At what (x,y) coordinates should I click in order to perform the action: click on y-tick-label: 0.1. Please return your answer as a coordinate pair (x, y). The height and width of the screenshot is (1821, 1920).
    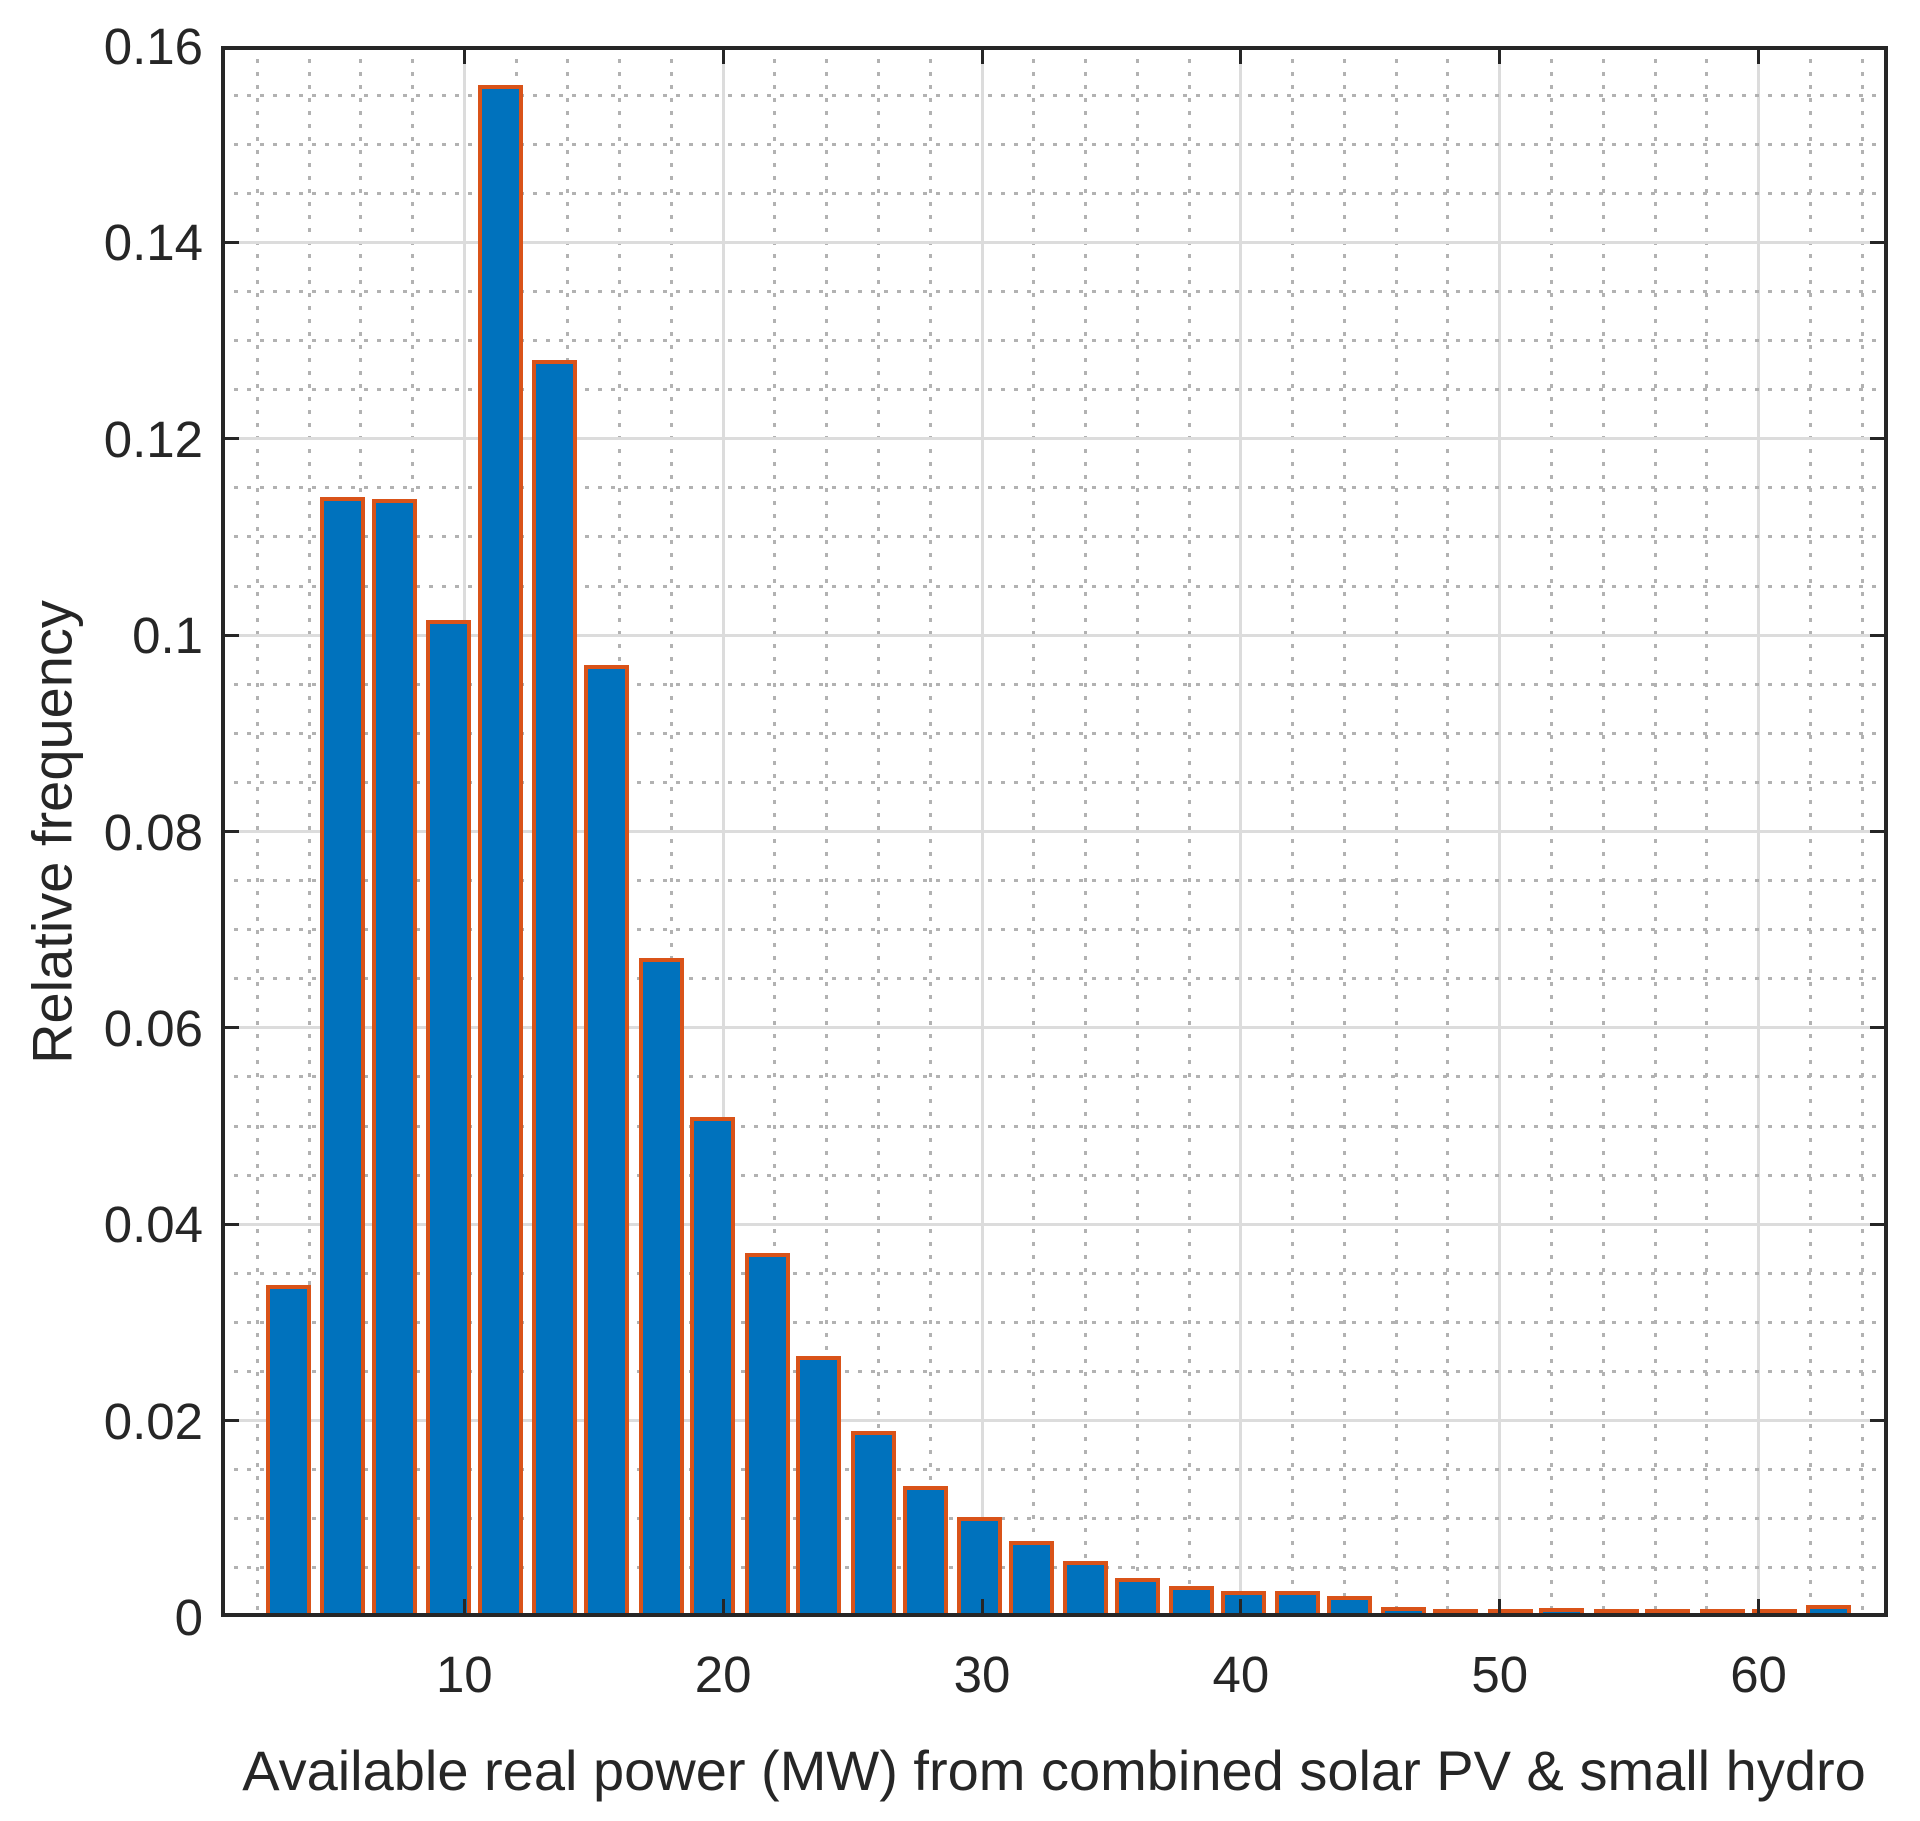
    Looking at the image, I should click on (167, 636).